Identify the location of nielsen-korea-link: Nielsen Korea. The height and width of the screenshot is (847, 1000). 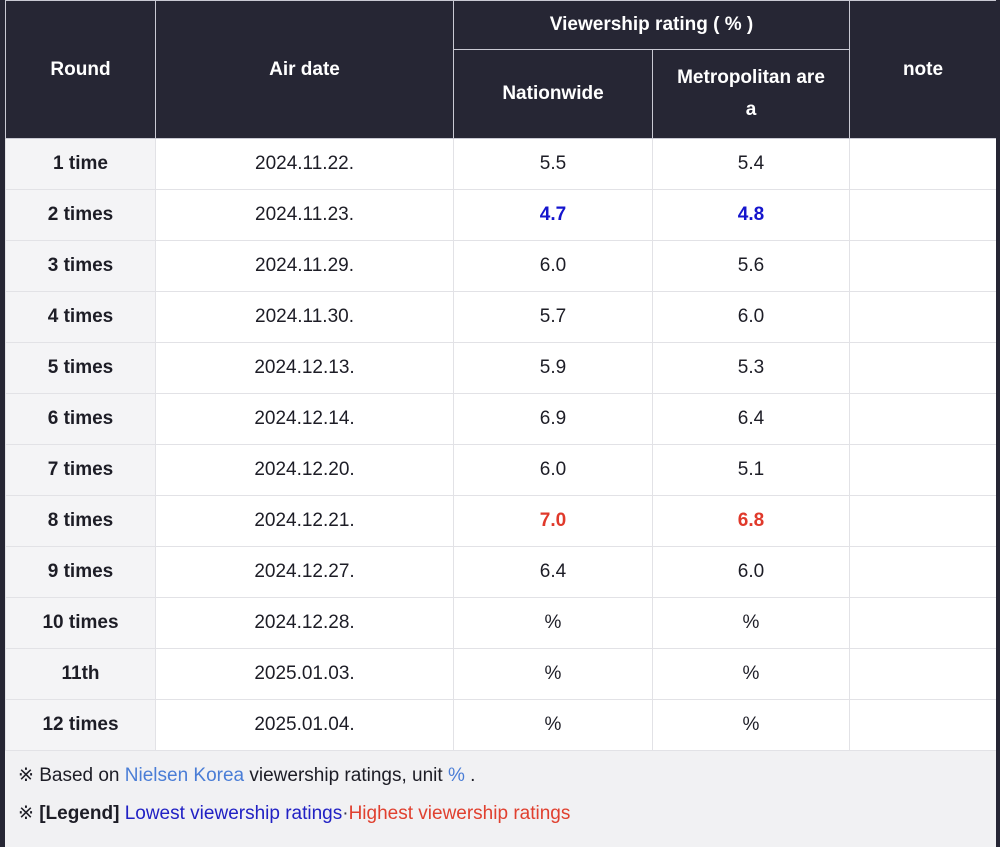
(184, 775).